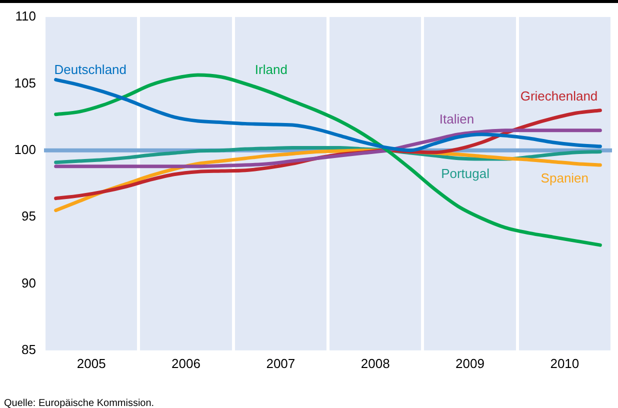  I want to click on y-tick-label: 100, so click(25, 149).